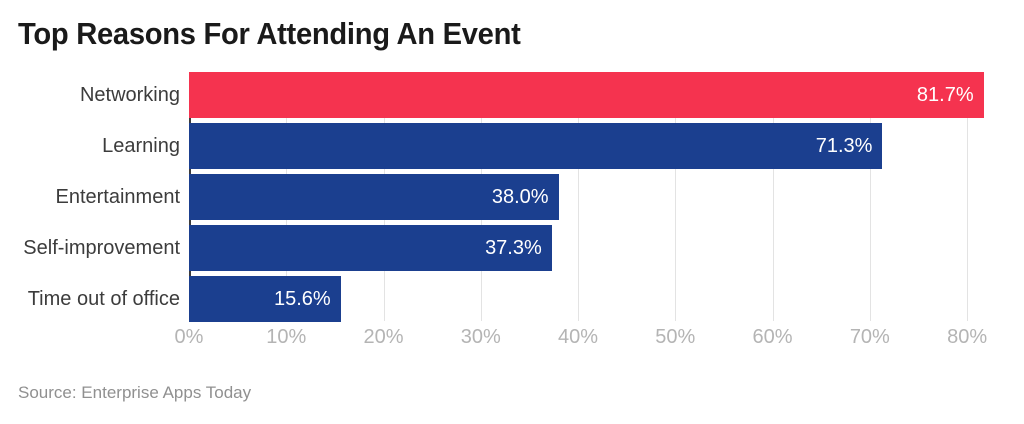 The width and height of the screenshot is (1024, 424). I want to click on x-tick-label: 20%, so click(383, 337).